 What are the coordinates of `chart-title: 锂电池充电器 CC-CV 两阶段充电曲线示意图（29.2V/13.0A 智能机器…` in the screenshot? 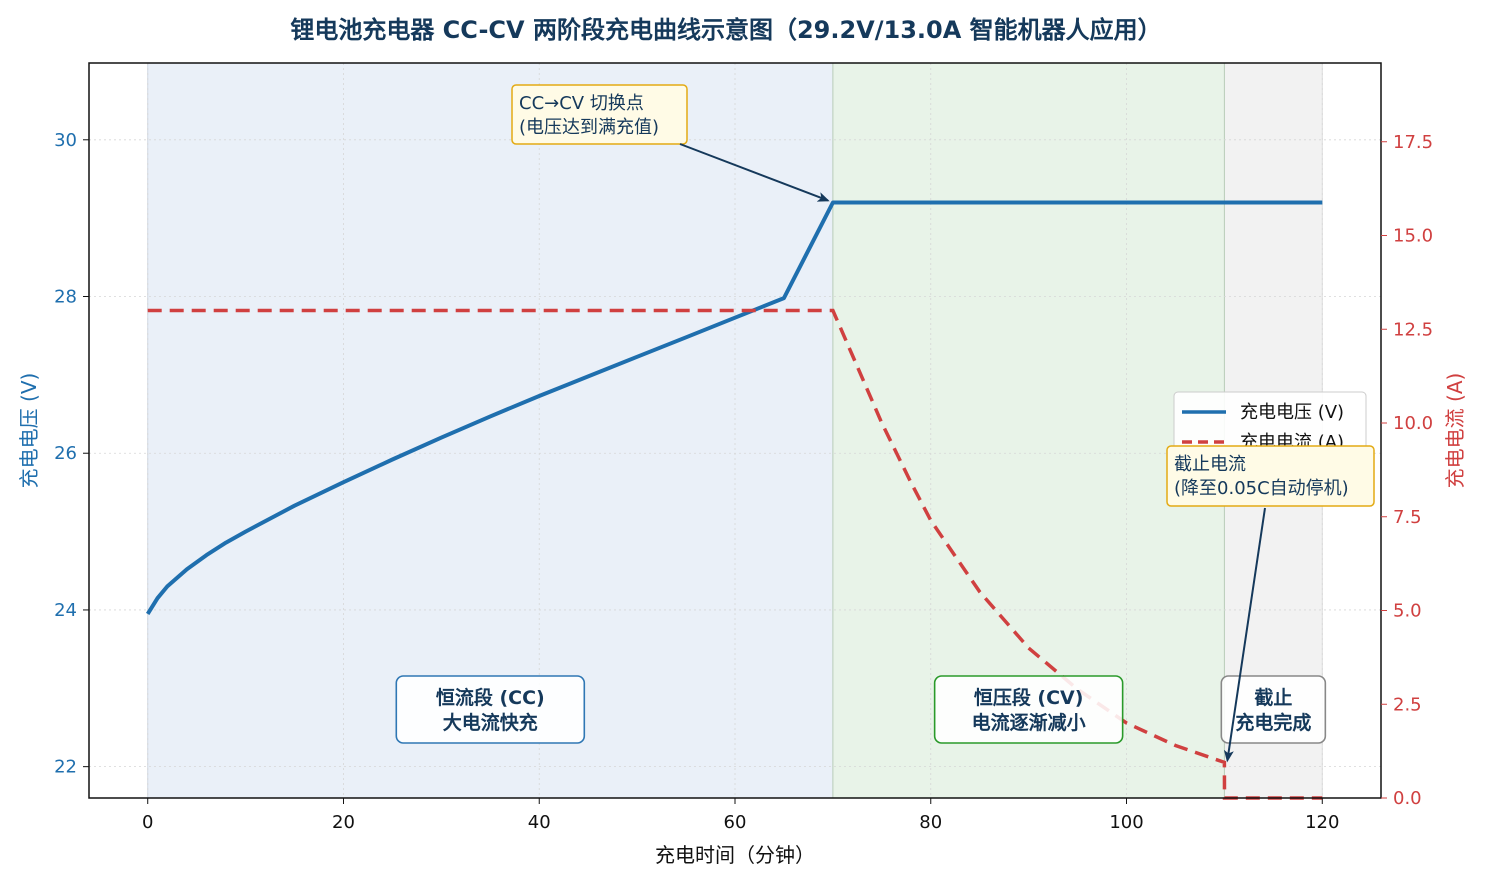 It's located at (725, 30).